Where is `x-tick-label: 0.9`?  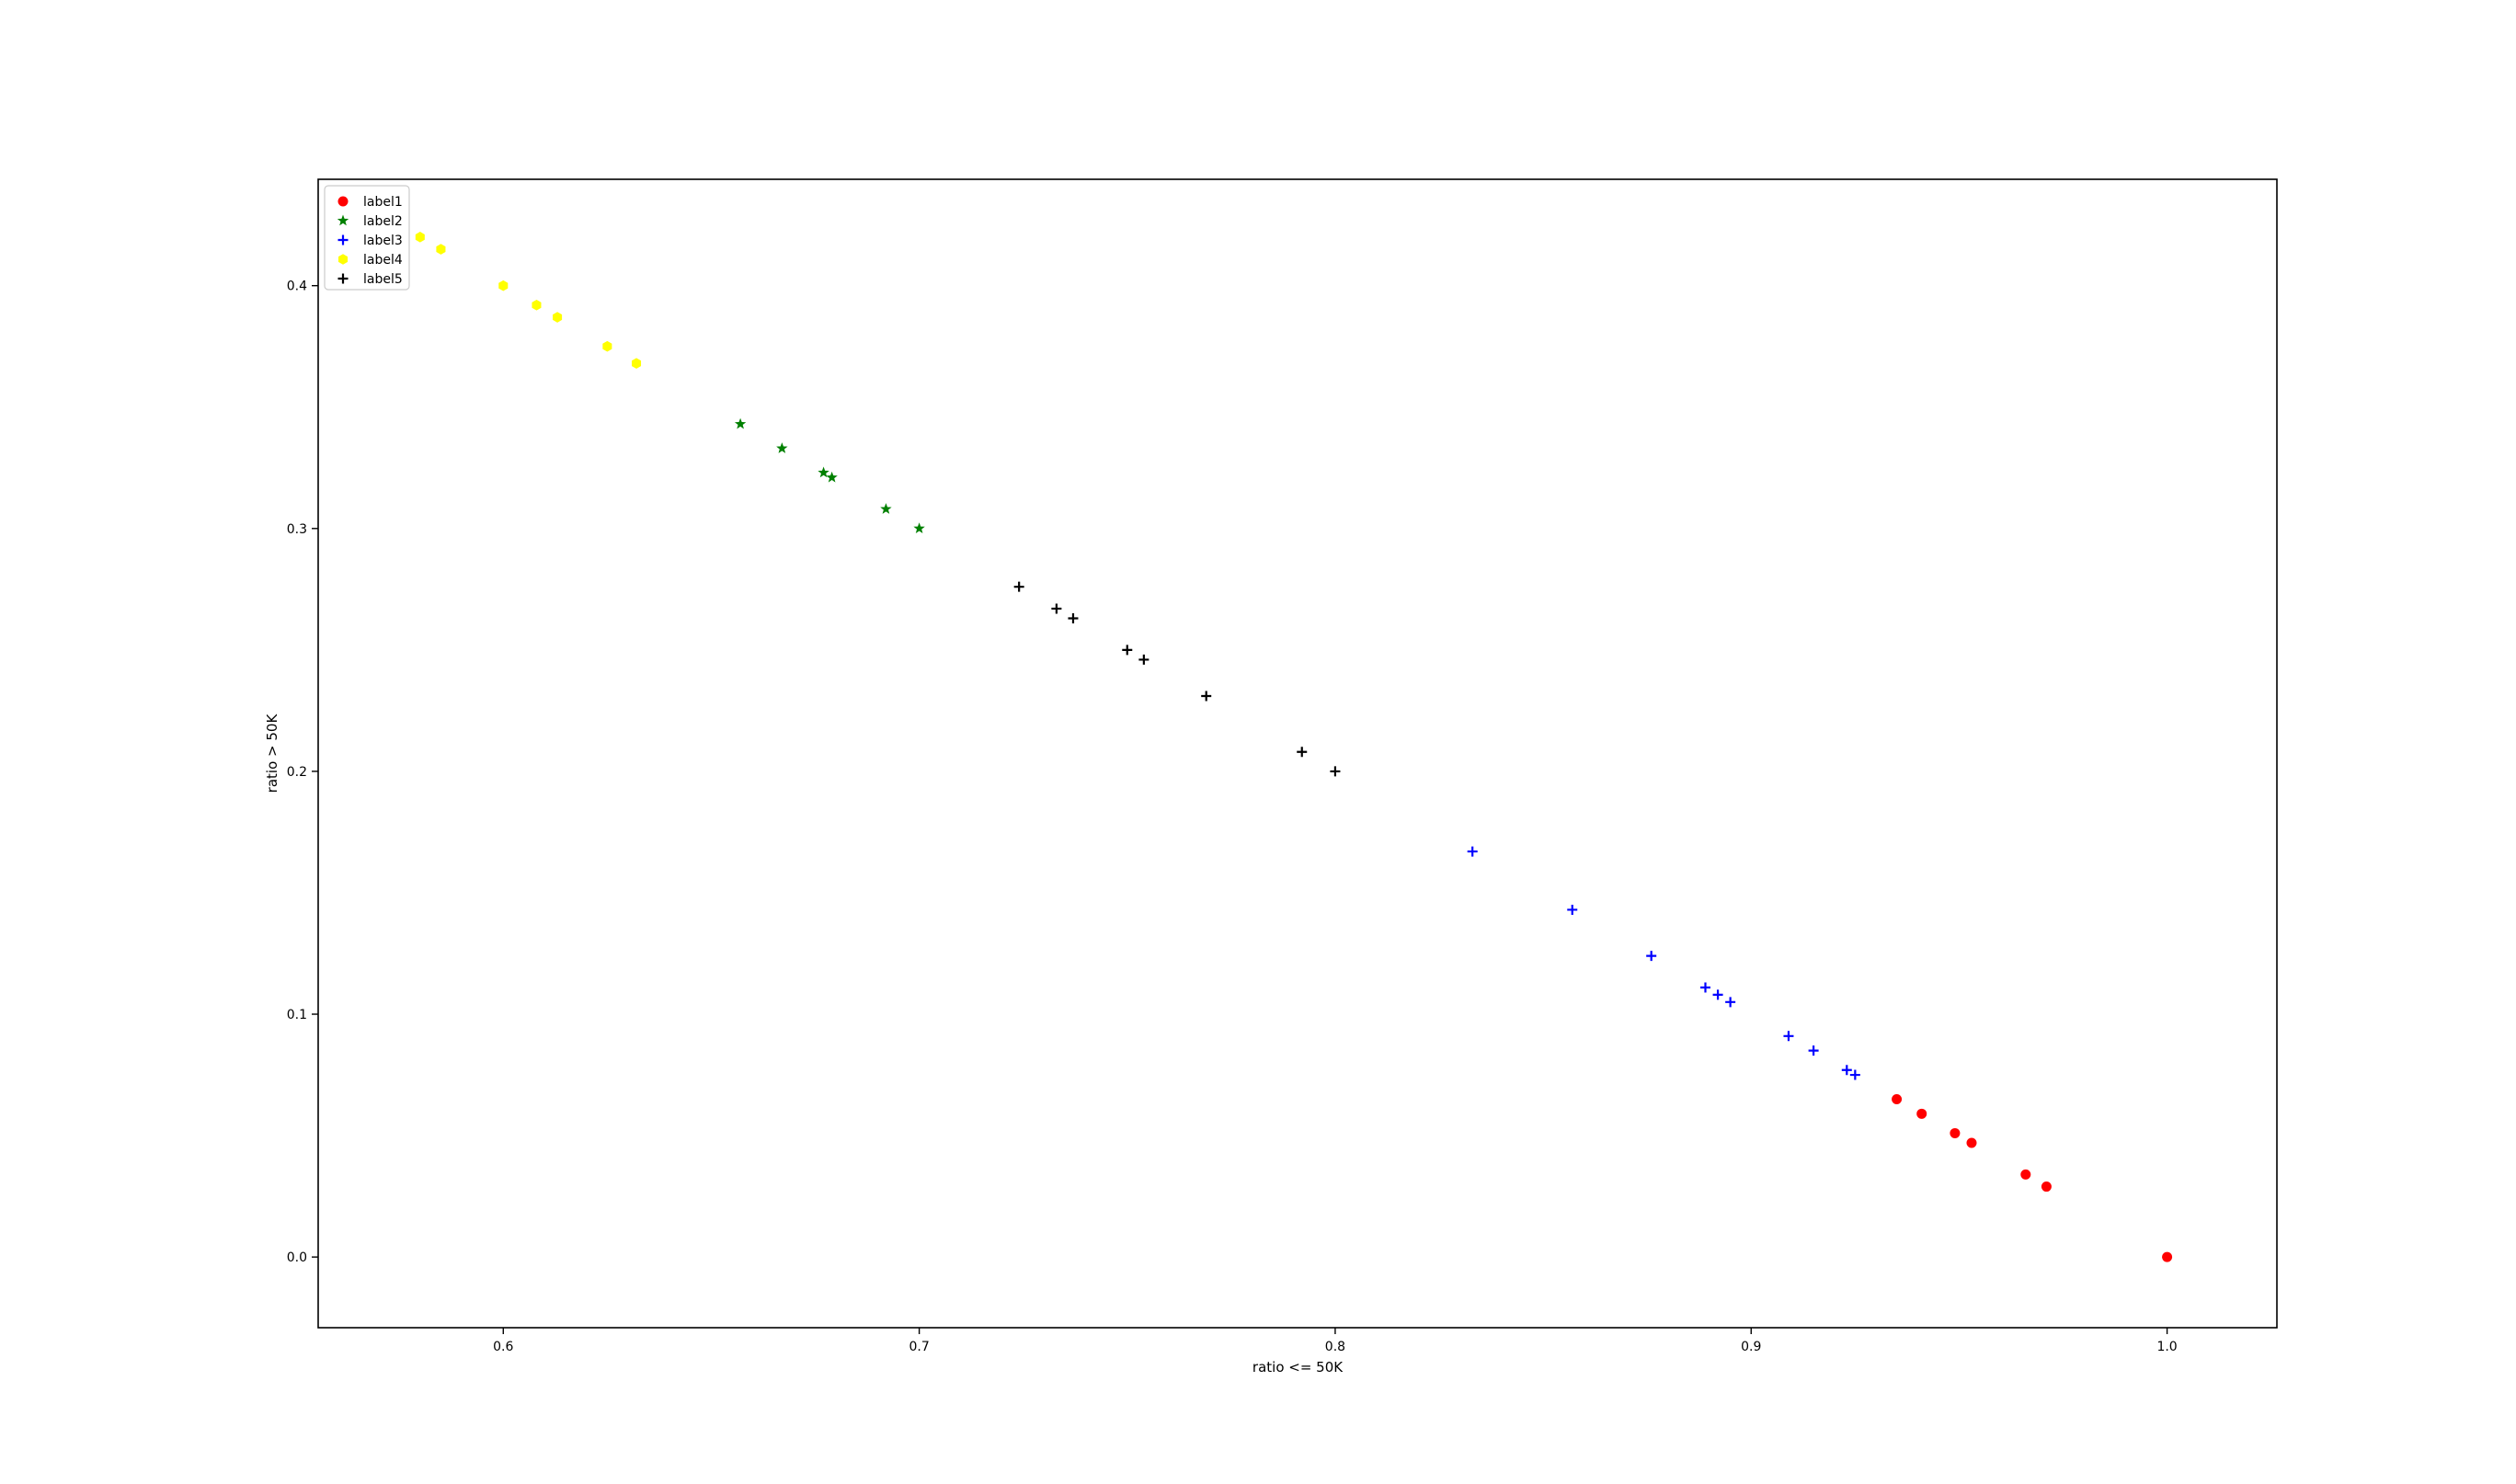 x-tick-label: 0.9 is located at coordinates (1751, 1347).